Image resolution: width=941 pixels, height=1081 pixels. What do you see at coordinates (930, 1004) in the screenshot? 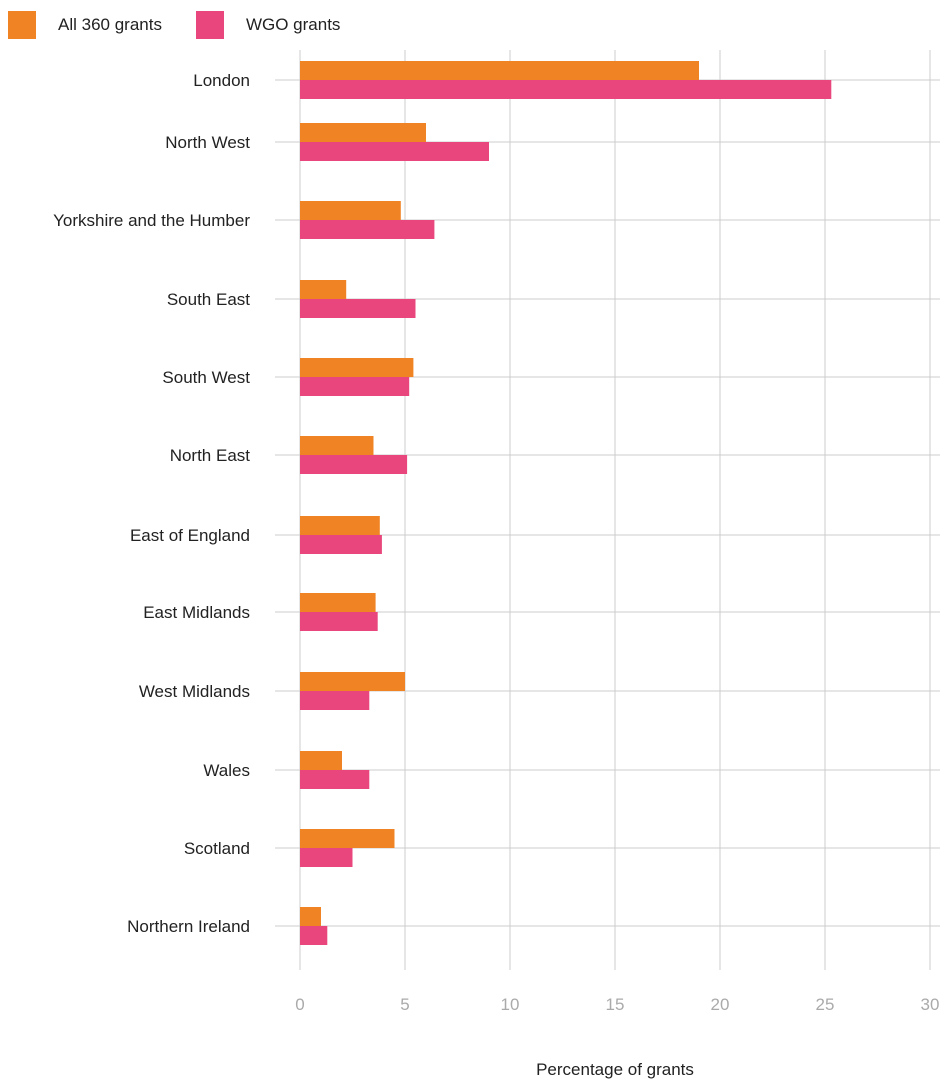
I see `x-tick-label: 30` at bounding box center [930, 1004].